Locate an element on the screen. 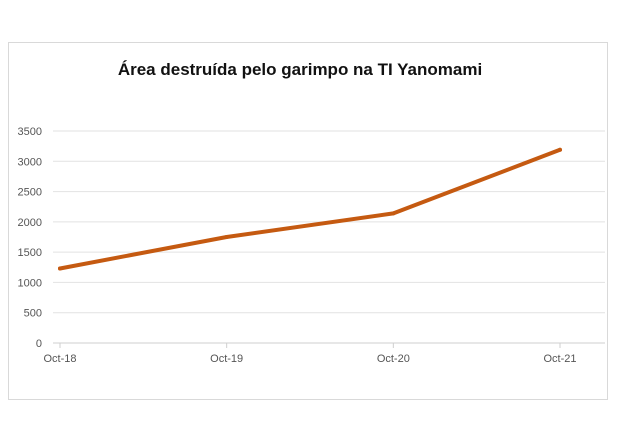 The width and height of the screenshot is (629, 426). x-tick-label: Oct-19 is located at coordinates (226, 359).